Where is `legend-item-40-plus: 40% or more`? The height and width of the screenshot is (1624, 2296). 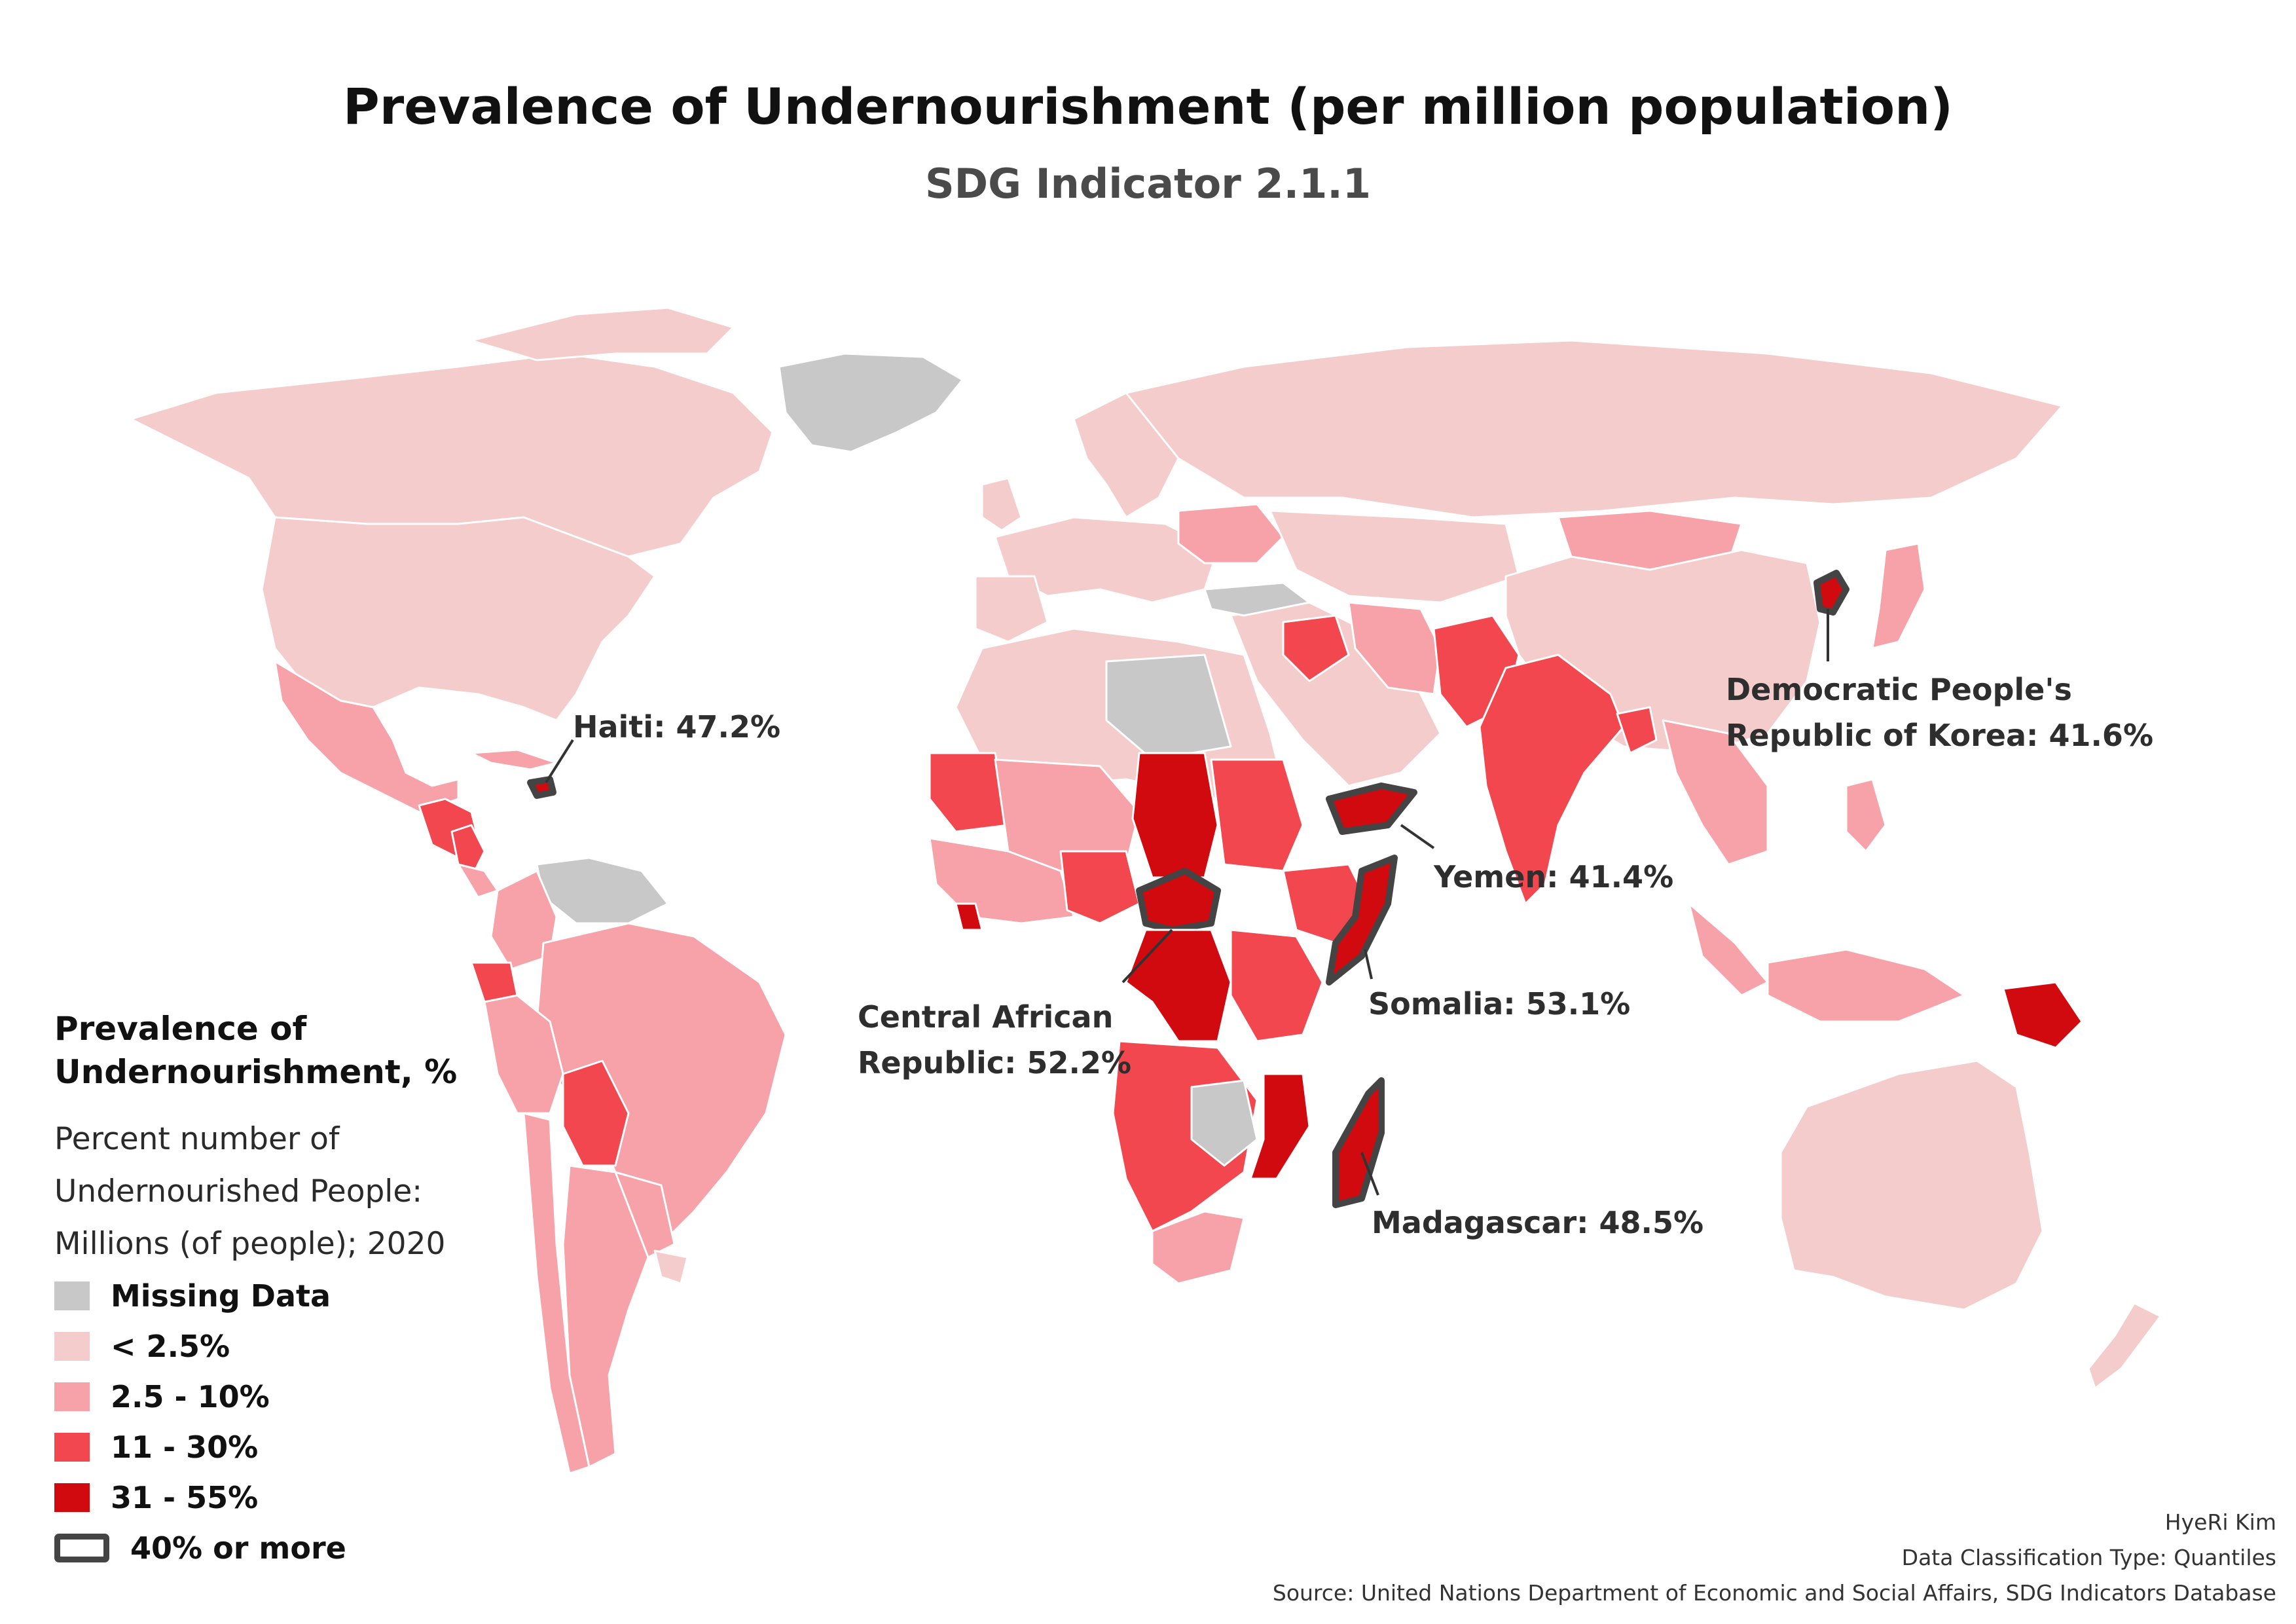 legend-item-40-plus: 40% or more is located at coordinates (283, 1547).